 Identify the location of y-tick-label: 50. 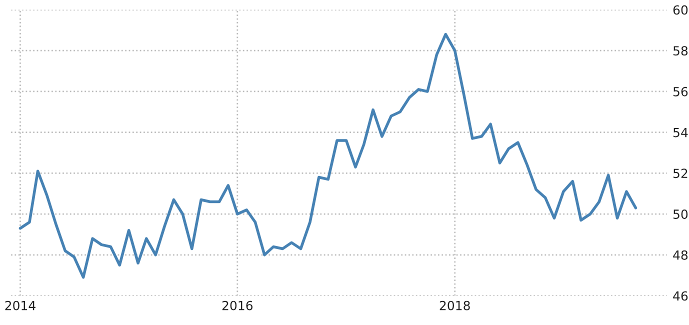
(680, 214).